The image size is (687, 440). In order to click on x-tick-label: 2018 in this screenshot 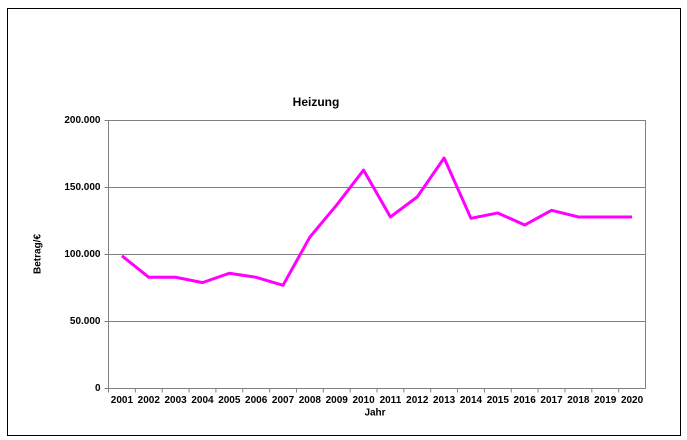, I will do `click(578, 400)`.